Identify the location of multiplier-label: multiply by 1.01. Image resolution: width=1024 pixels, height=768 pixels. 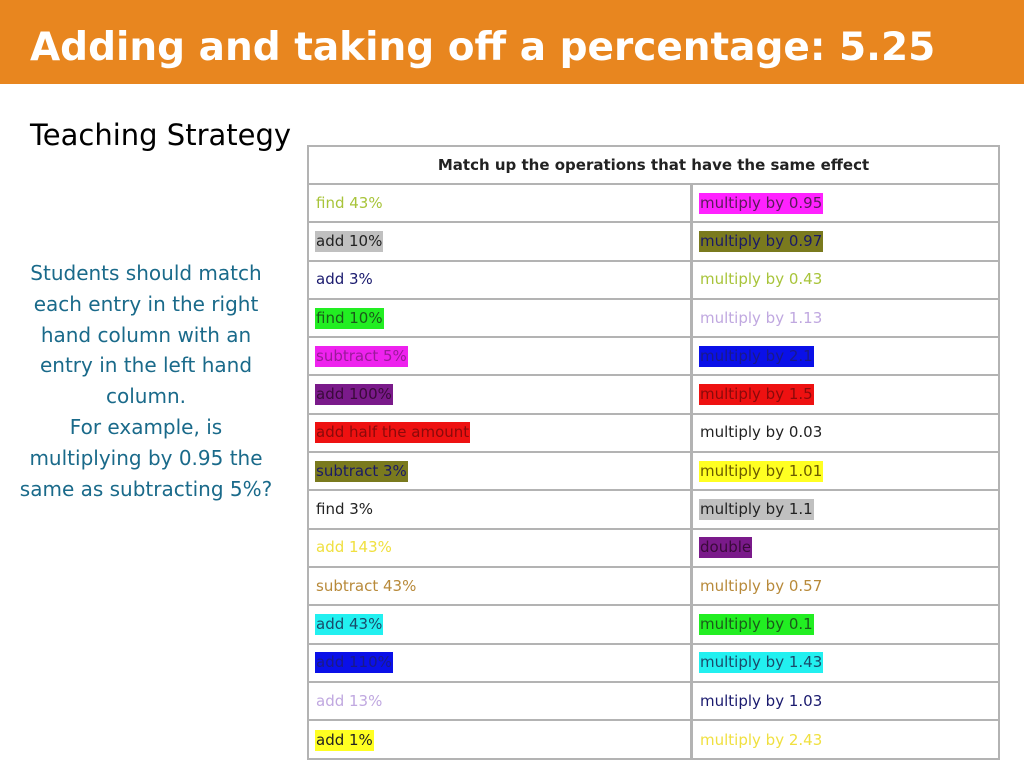
(761, 471).